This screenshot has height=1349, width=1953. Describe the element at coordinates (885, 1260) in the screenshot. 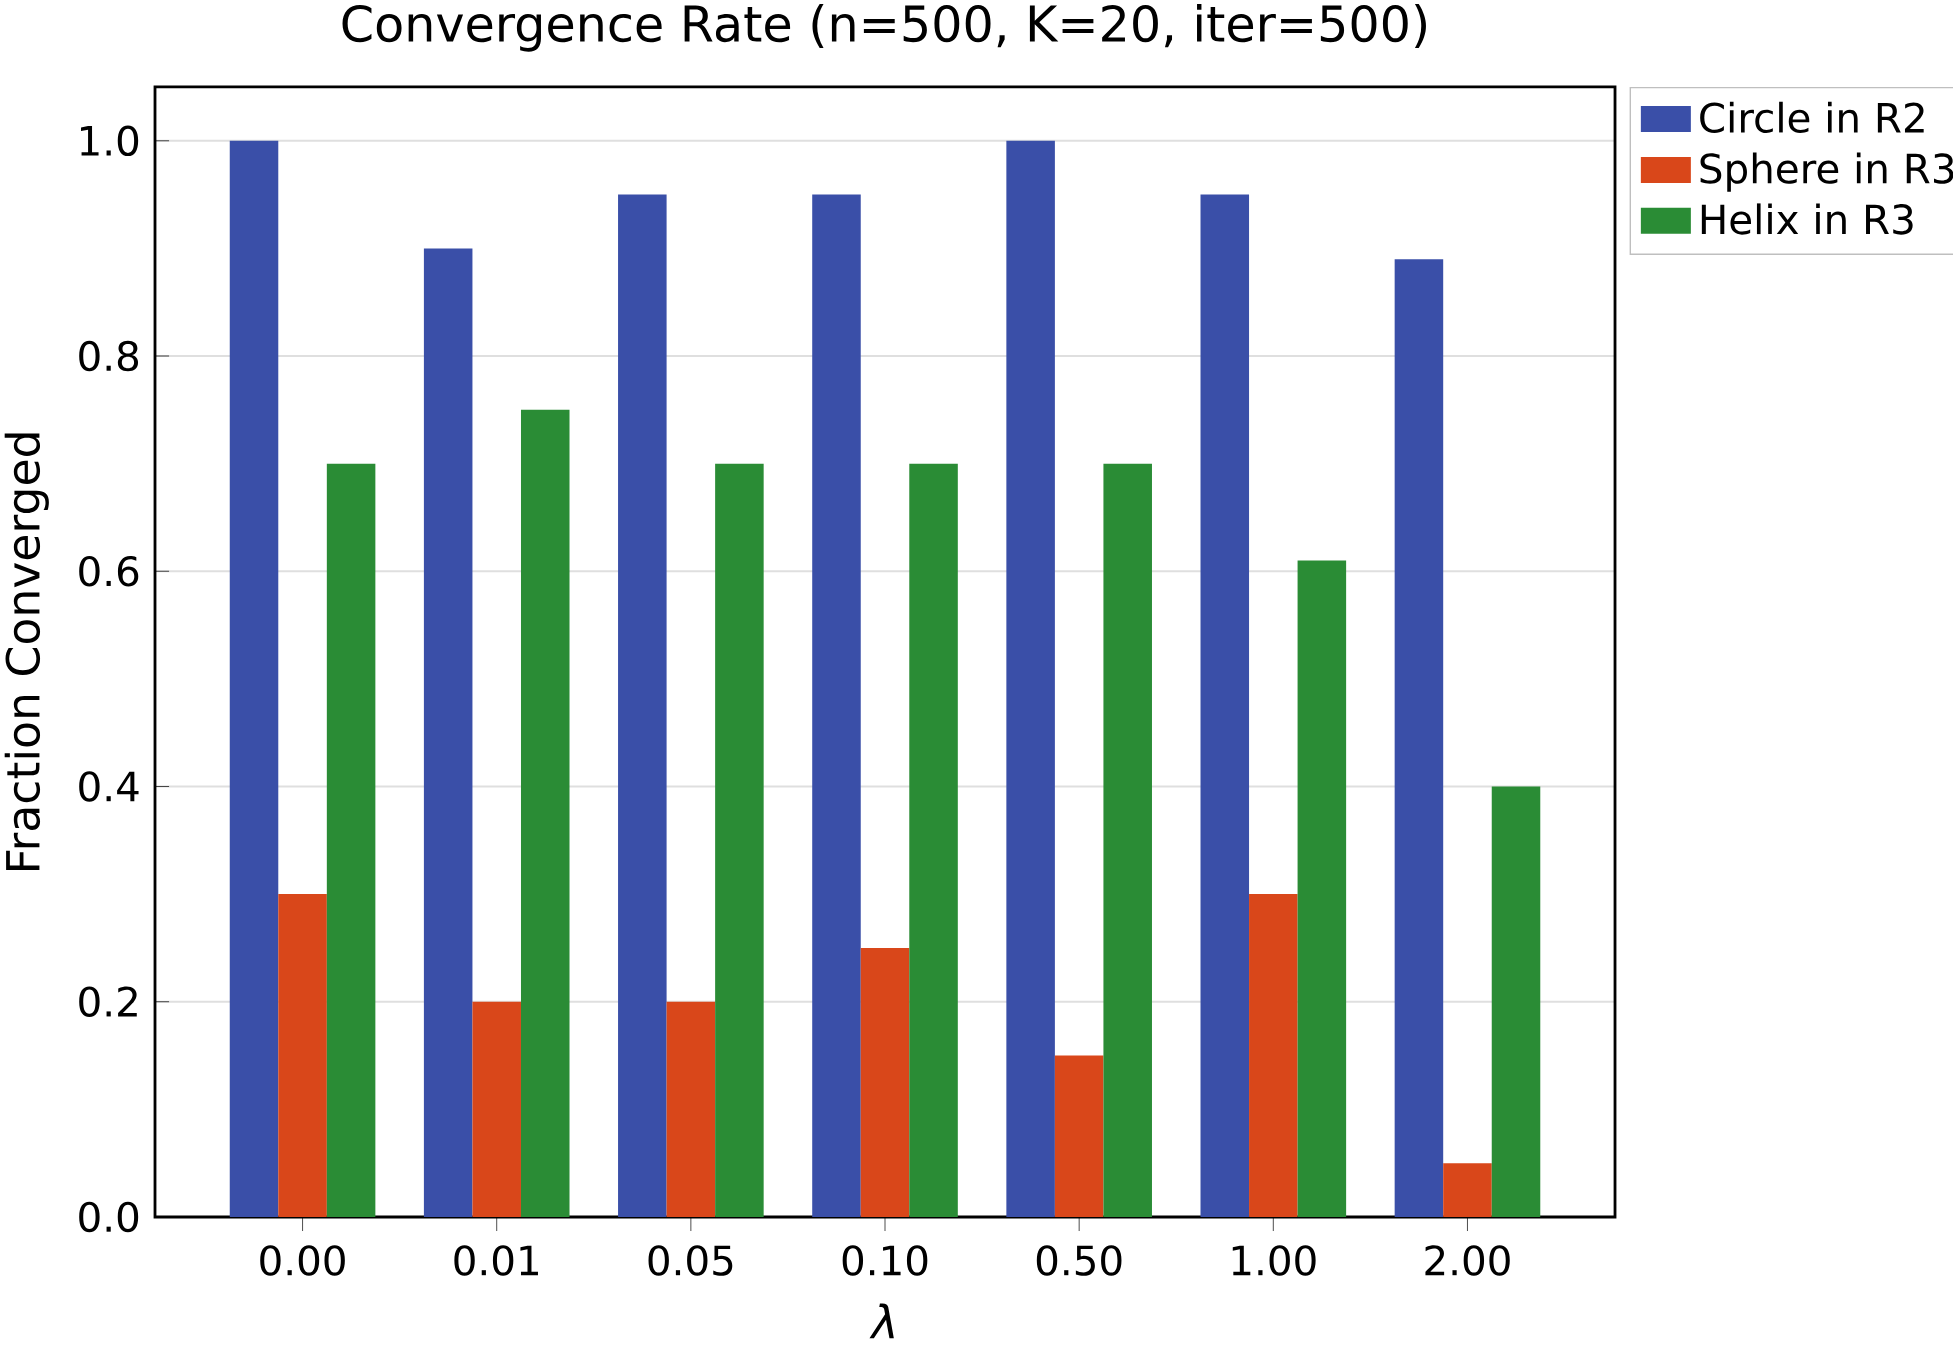

I see `x-tick-label: 0.10` at that location.